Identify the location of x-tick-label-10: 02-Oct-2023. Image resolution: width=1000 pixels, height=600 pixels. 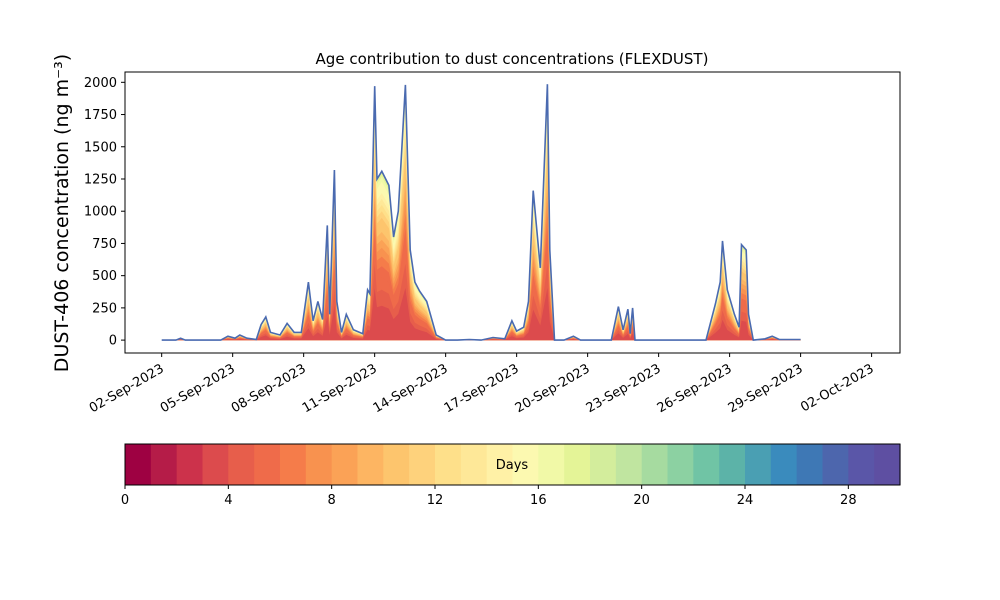
(837, 388).